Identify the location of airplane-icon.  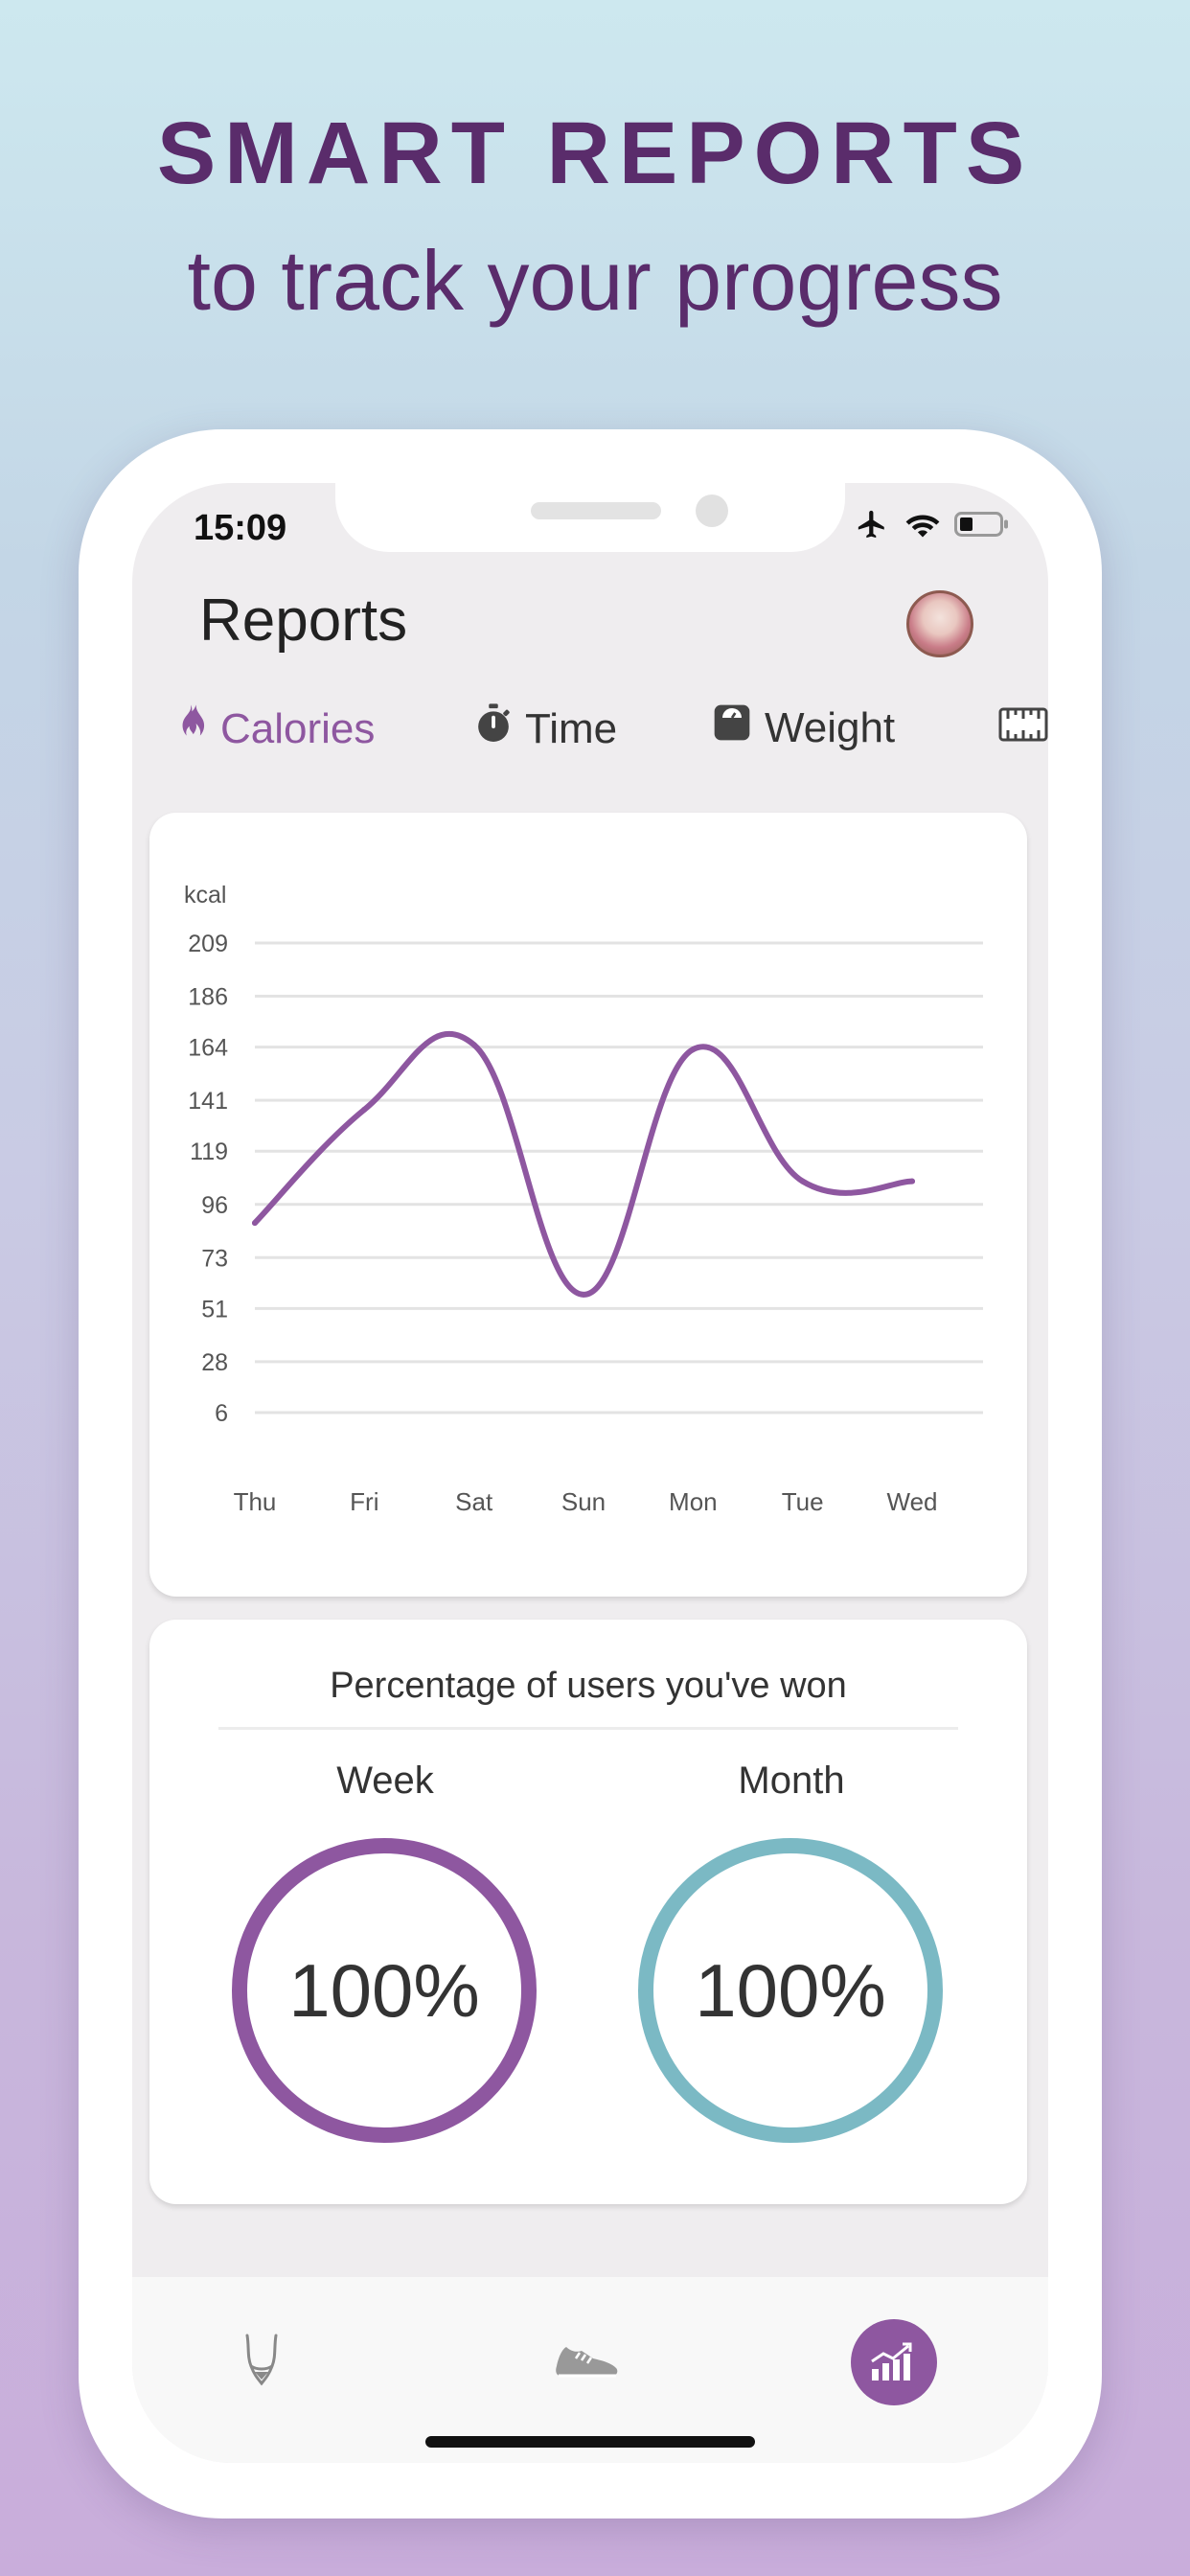
(872, 524).